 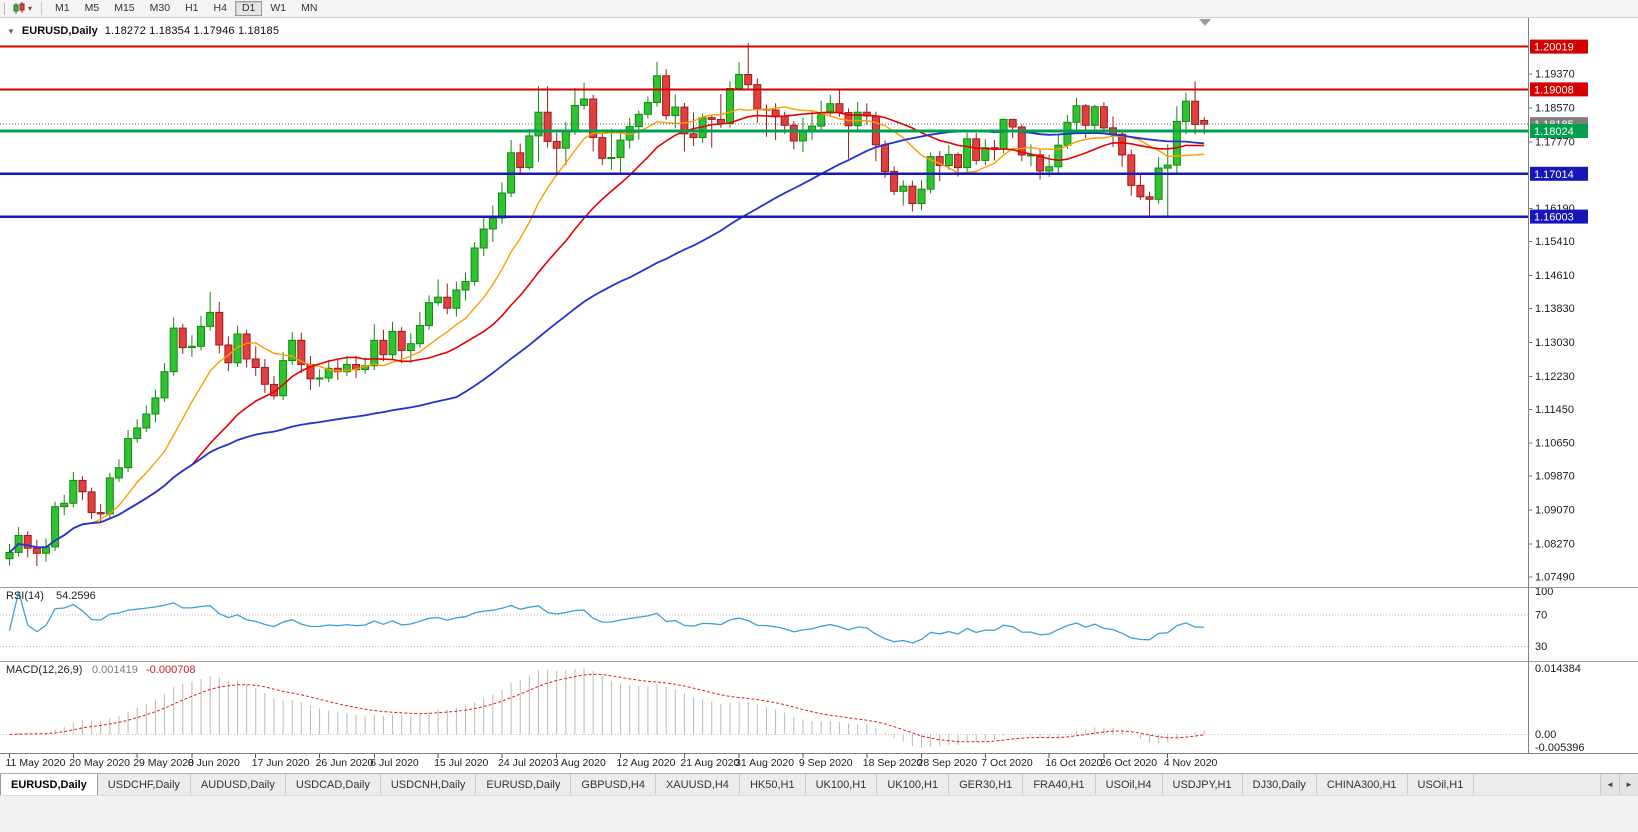 I want to click on price-tick-label: 1.10650, so click(x=1555, y=444).